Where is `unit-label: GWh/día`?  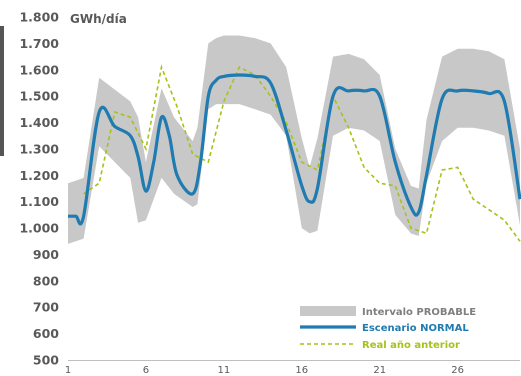
unit-label: GWh/día is located at coordinates (98, 19).